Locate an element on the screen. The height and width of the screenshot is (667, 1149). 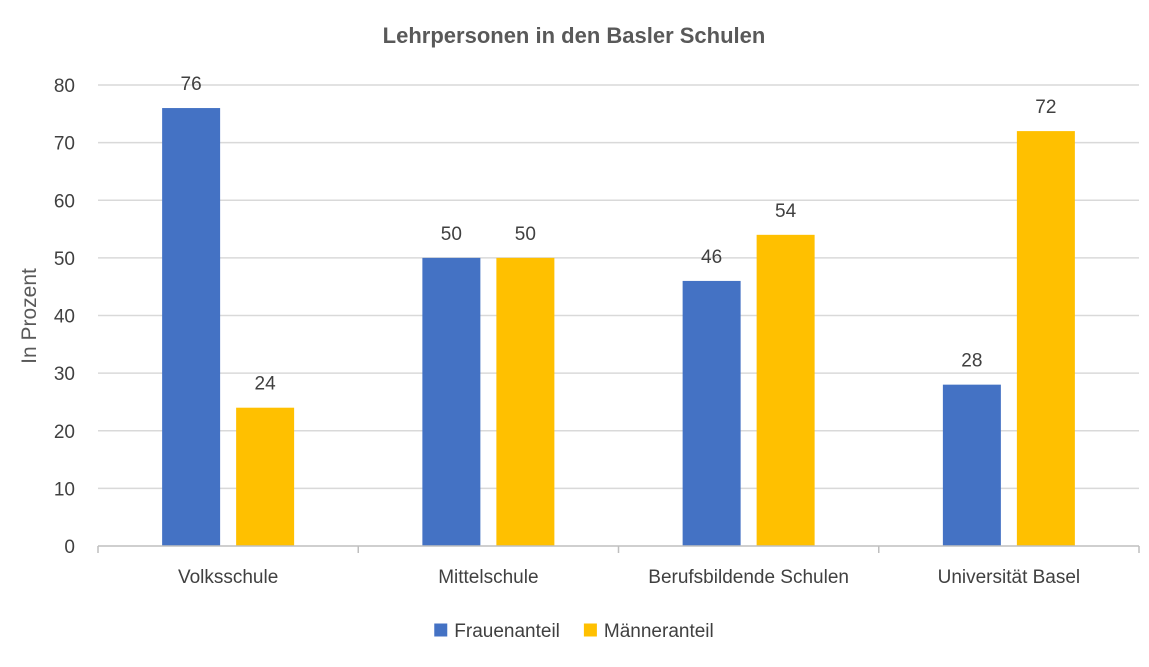
legend-label: Frauenanteil is located at coordinates (507, 631).